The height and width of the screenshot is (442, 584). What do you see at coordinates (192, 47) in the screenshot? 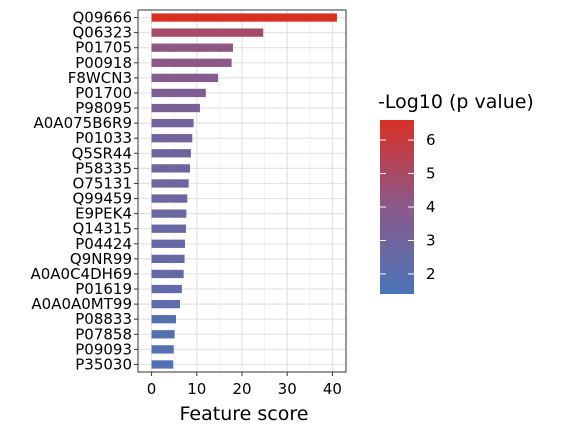
I see `bar-p01705` at bounding box center [192, 47].